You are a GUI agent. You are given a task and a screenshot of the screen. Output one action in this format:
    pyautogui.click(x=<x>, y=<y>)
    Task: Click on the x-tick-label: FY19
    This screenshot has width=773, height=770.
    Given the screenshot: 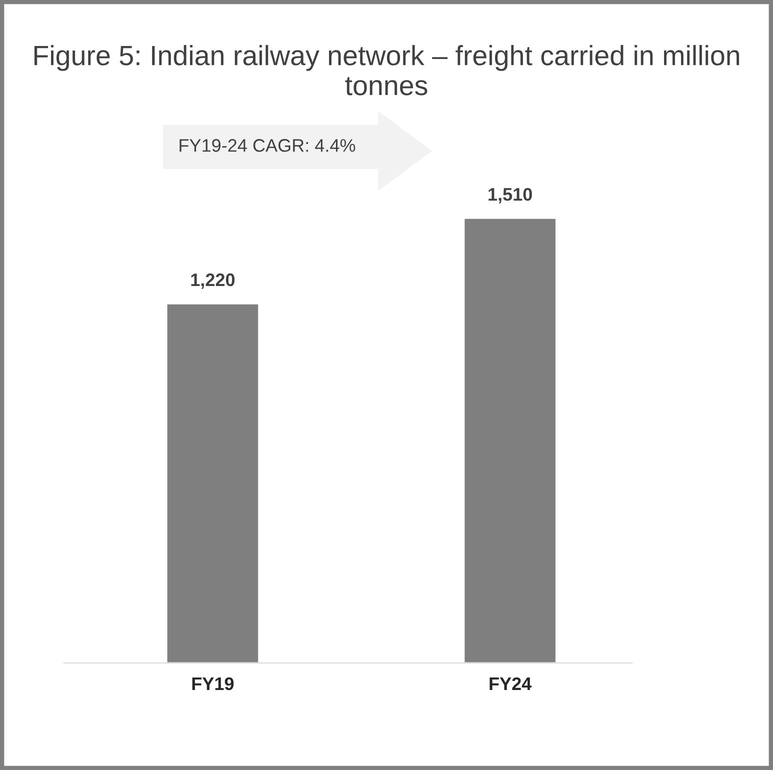 What is the action you would take?
    pyautogui.click(x=213, y=683)
    